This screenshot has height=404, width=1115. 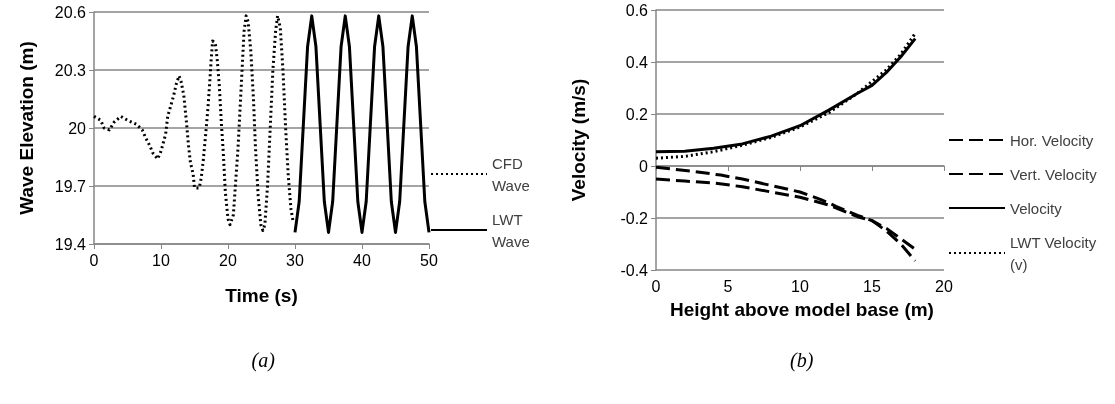 What do you see at coordinates (77, 128) in the screenshot?
I see `y-tick-label: 20` at bounding box center [77, 128].